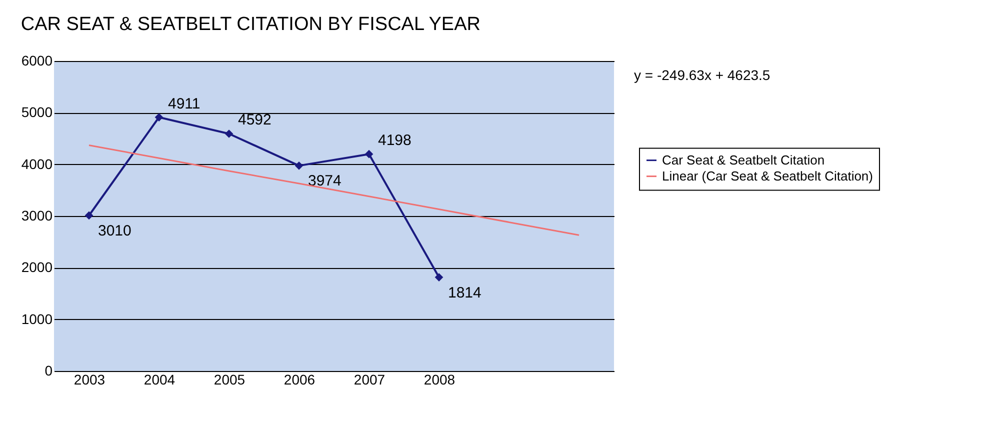 This screenshot has height=446, width=985. Describe the element at coordinates (90, 380) in the screenshot. I see `x-tick-label: 2003` at that location.